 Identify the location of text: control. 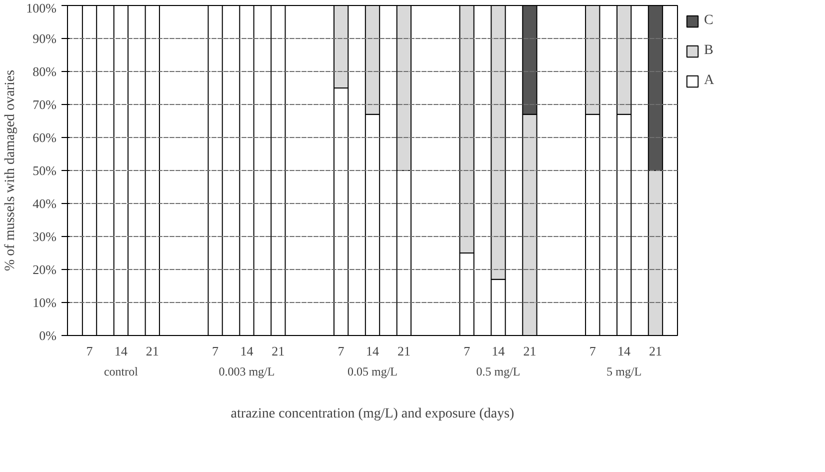
(121, 371).